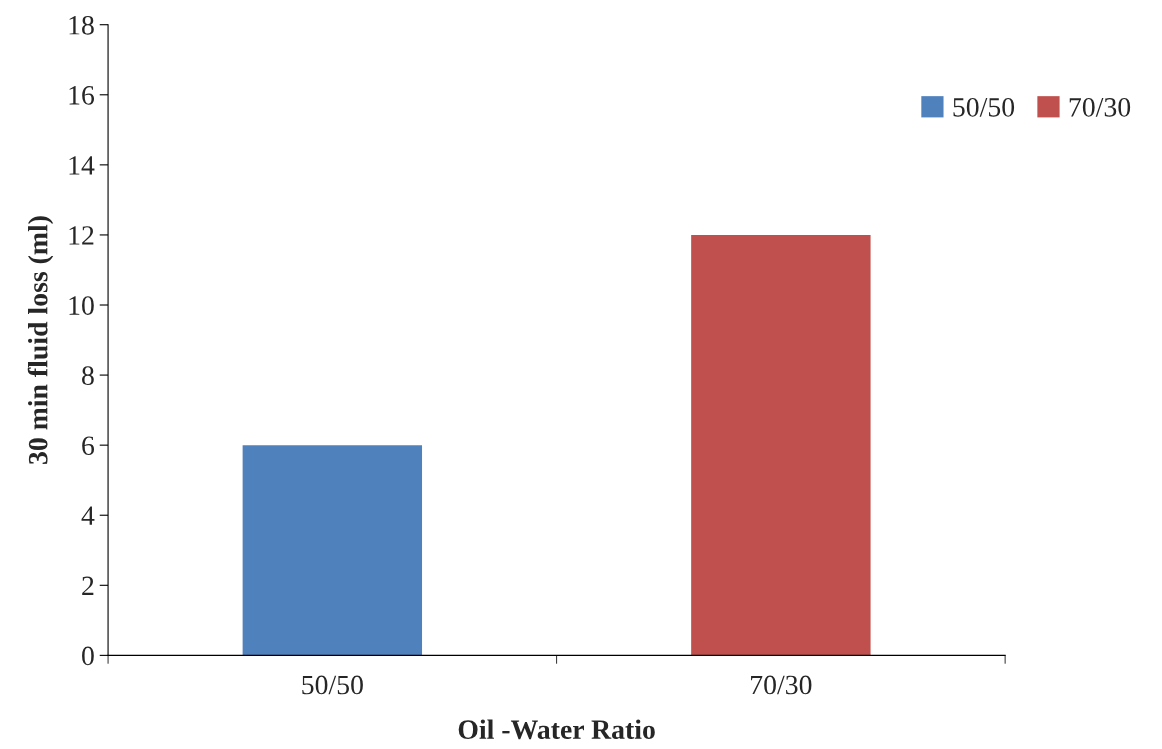 This screenshot has height=749, width=1162. Describe the element at coordinates (1100, 107) in the screenshot. I see `legend-label: 70/30` at that location.